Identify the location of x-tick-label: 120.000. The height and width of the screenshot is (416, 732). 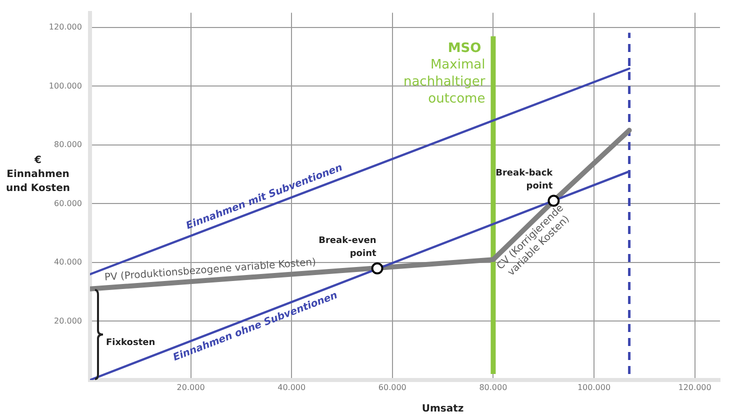
(695, 387).